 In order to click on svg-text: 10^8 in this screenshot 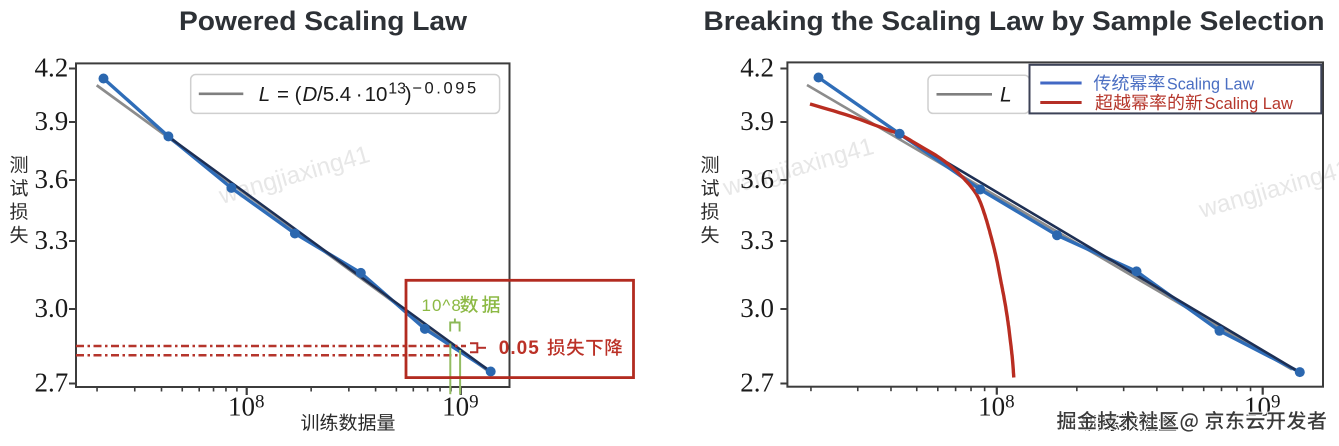, I will do `click(442, 305)`.